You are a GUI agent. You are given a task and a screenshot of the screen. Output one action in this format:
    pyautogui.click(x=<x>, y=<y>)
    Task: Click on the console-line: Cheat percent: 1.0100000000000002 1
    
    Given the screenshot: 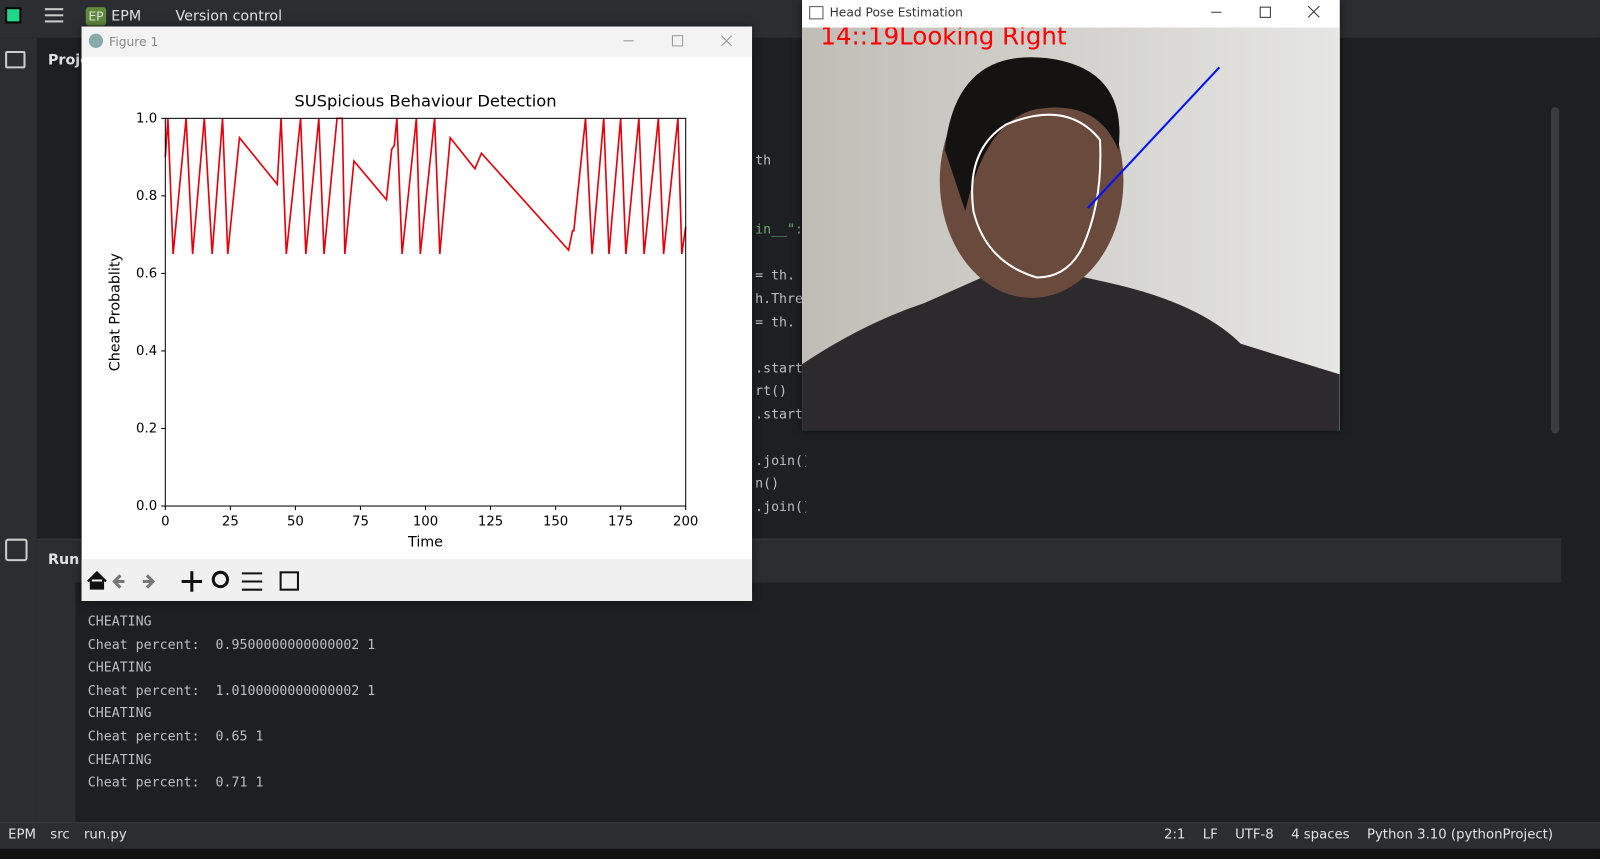 What is the action you would take?
    pyautogui.click(x=231, y=691)
    